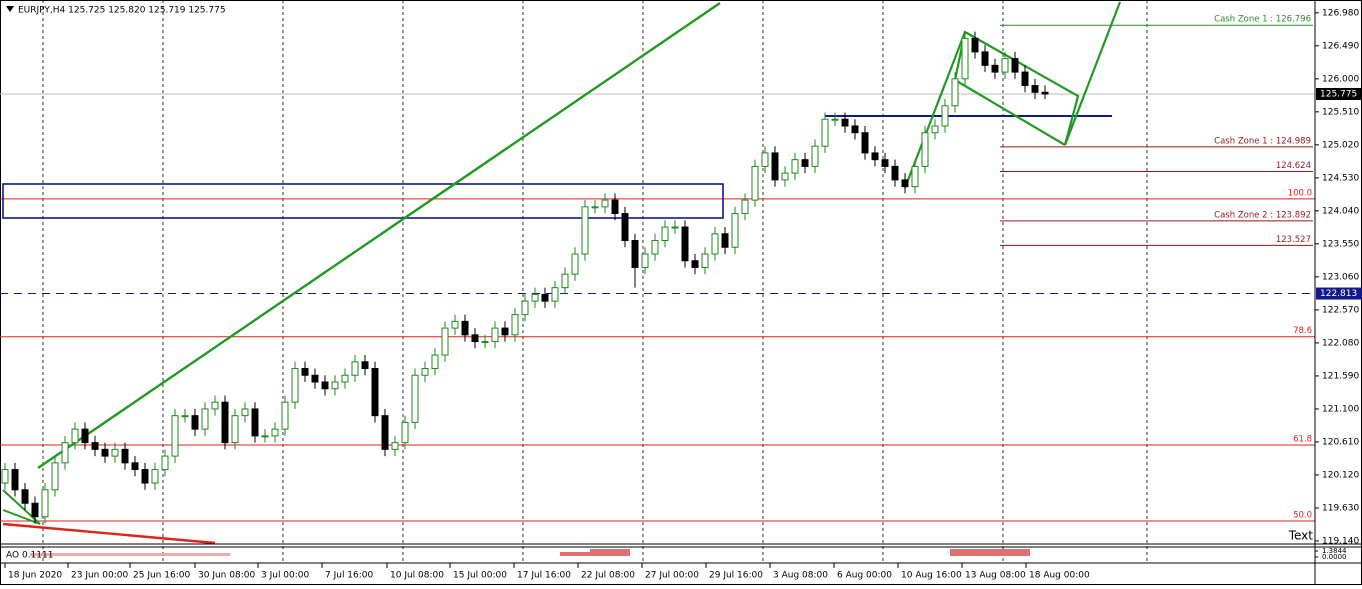 The width and height of the screenshot is (1362, 589). Describe the element at coordinates (161, 576) in the screenshot. I see `x-tick-label: 25 Jun 16:00` at that location.